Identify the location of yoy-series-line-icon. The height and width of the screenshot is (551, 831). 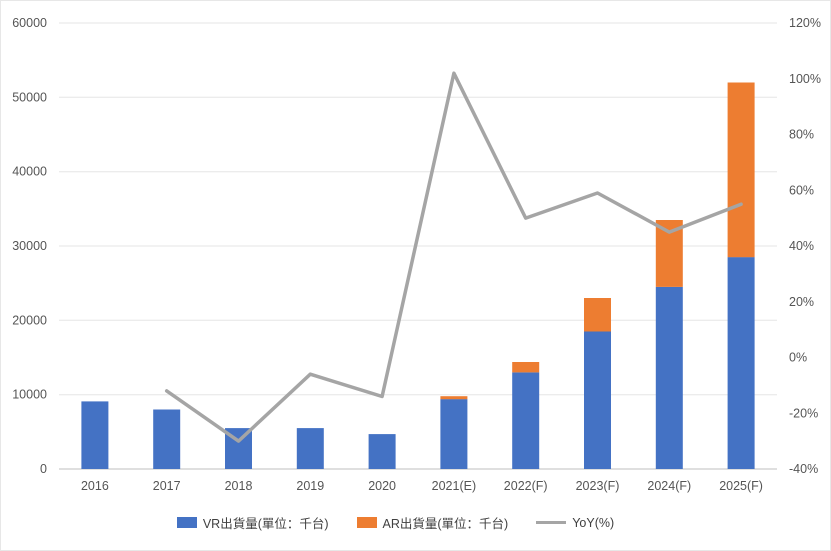
(551, 522).